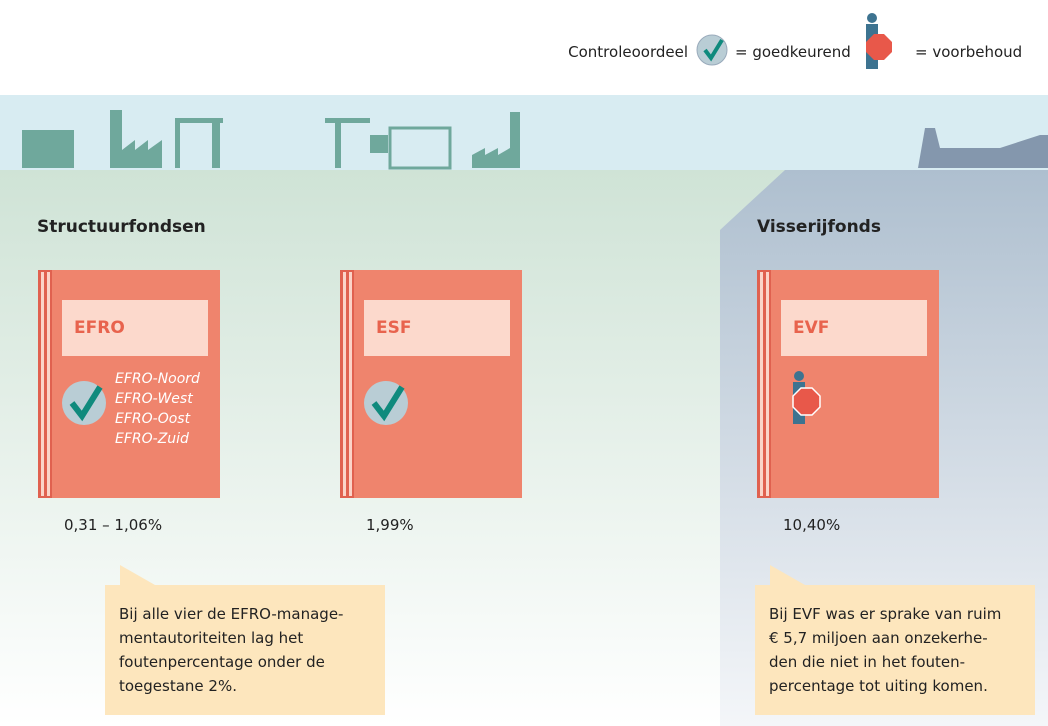 Image resolution: width=1048 pixels, height=726 pixels. Describe the element at coordinates (878, 638) in the screenshot. I see `callout-text: € 5,7 miljoen aan onzekerhe-` at that location.